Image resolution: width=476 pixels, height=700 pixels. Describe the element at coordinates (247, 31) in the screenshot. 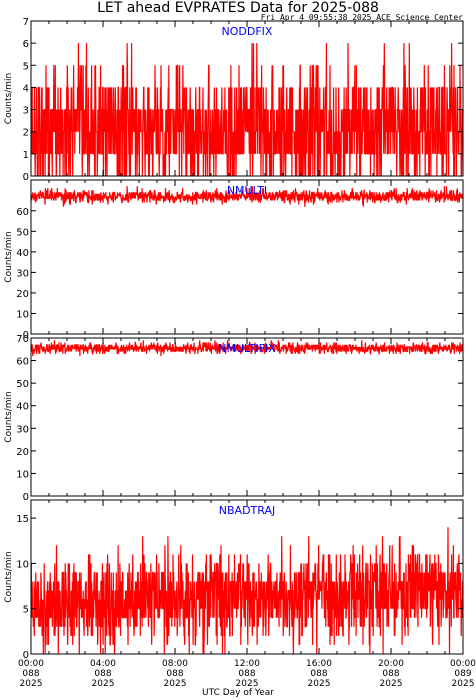

I see `panel-label-noddfix: NODDFIX` at that location.